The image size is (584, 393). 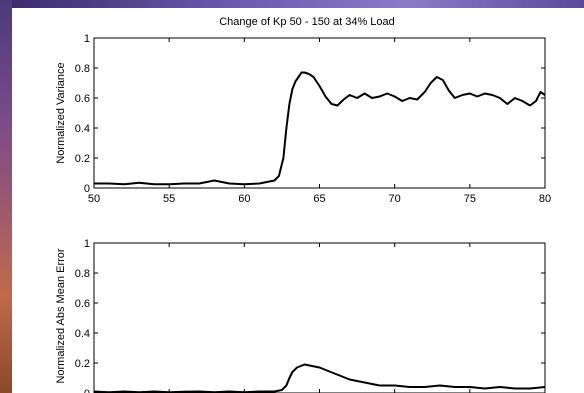 What do you see at coordinates (6, 196) in the screenshot?
I see `backdrop-left-strip` at bounding box center [6, 196].